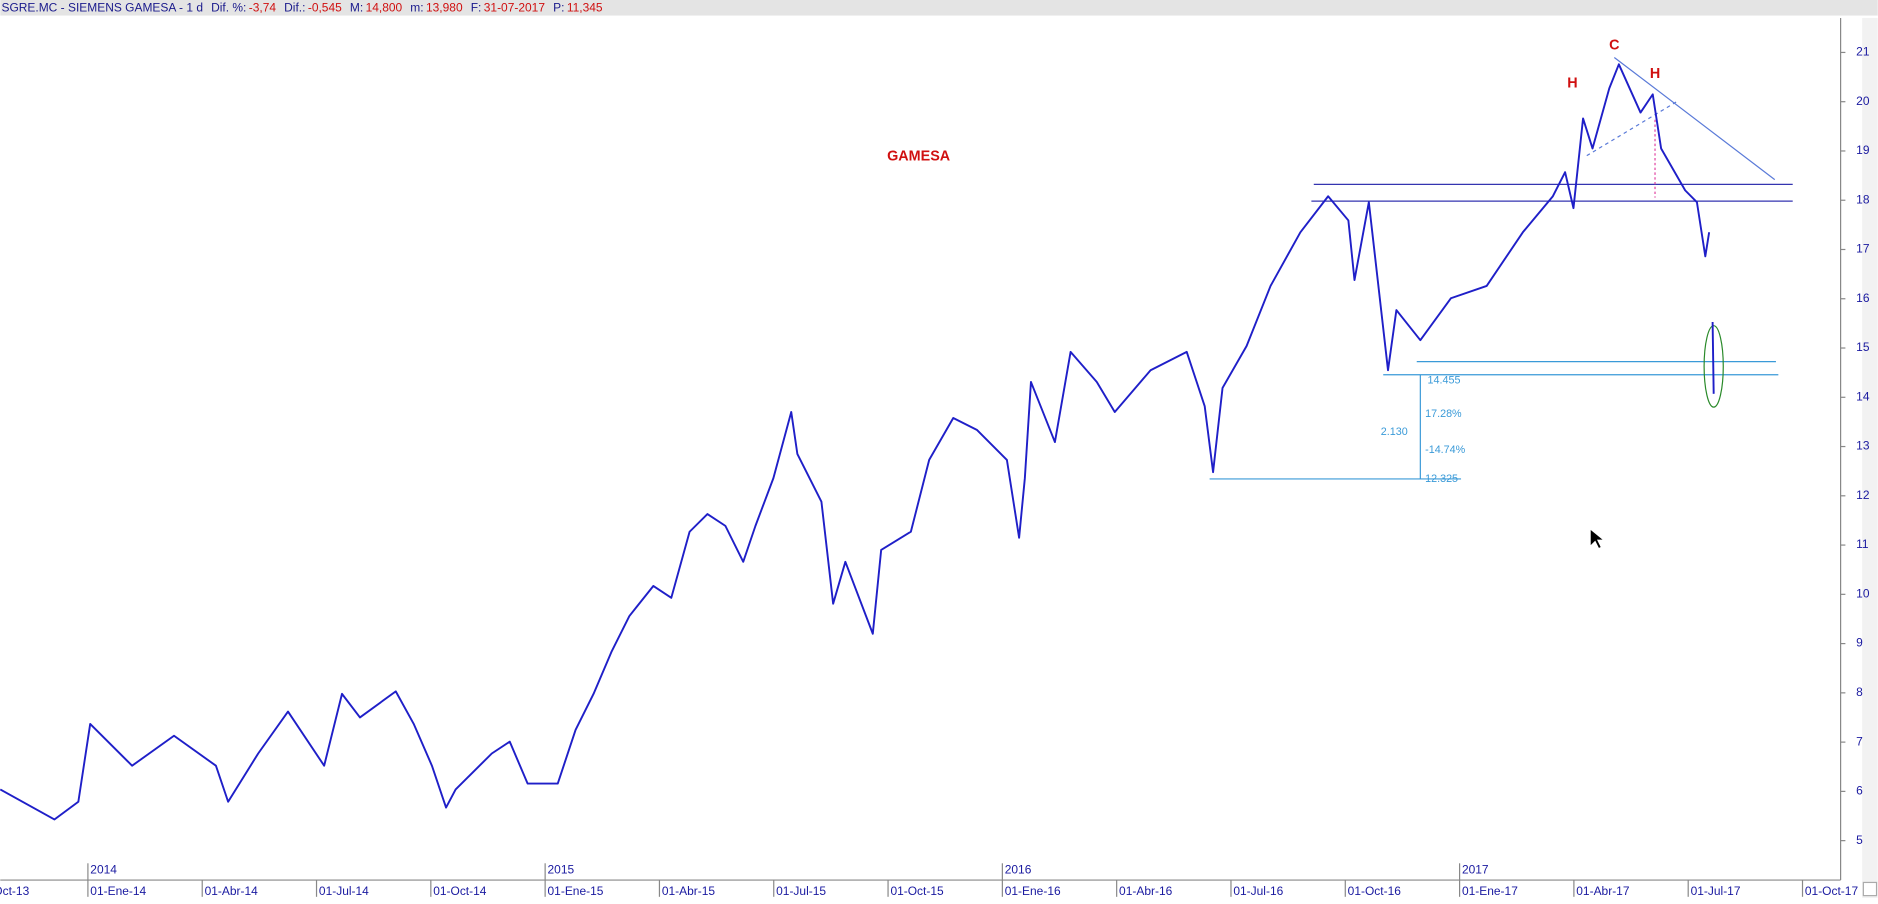 The image size is (1878, 904). What do you see at coordinates (576, 891) in the screenshot?
I see `x-tick-label: 01-Ene-15` at bounding box center [576, 891].